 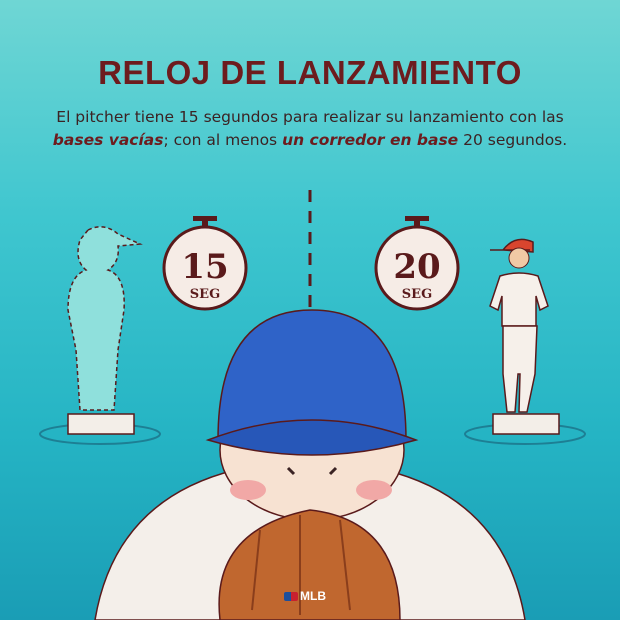 What do you see at coordinates (291, 596) in the screenshot?
I see `mlb-batter-icon` at bounding box center [291, 596].